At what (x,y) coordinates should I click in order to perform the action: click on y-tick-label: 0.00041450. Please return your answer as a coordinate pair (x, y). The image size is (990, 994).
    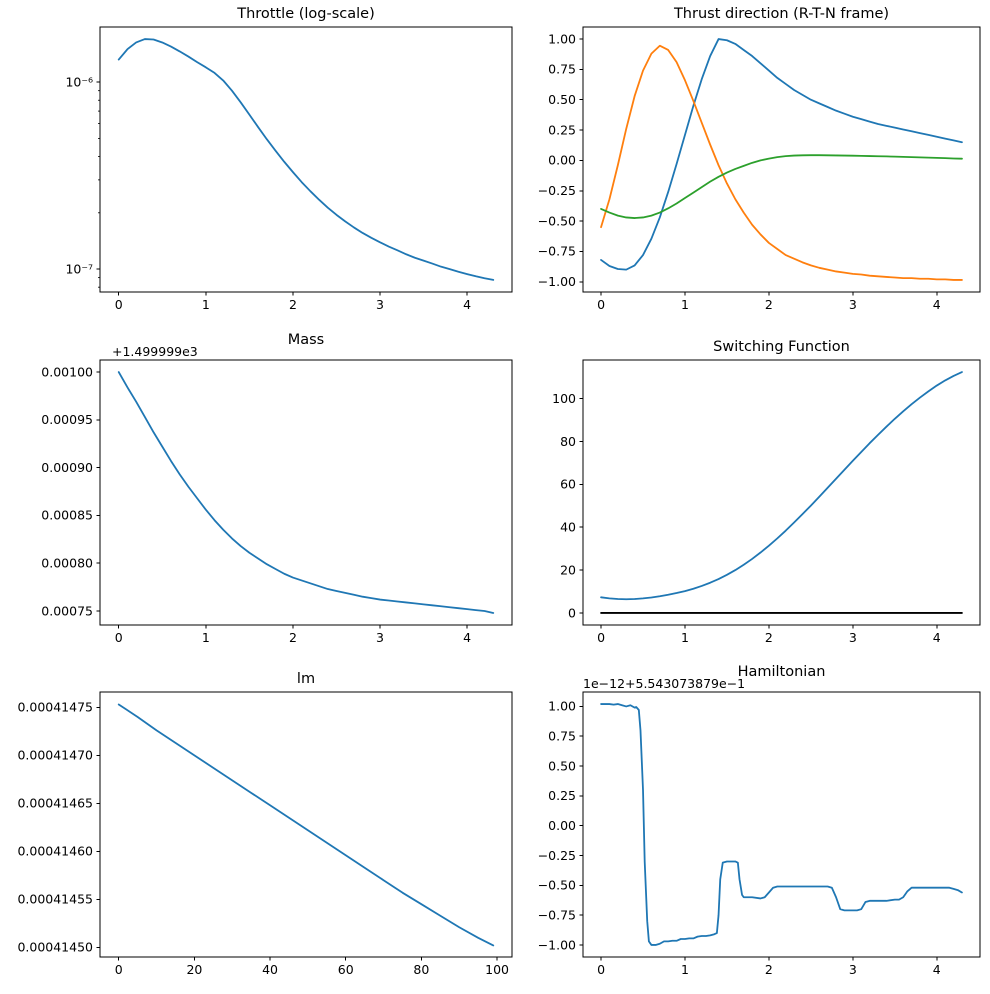
    Looking at the image, I should click on (55, 947).